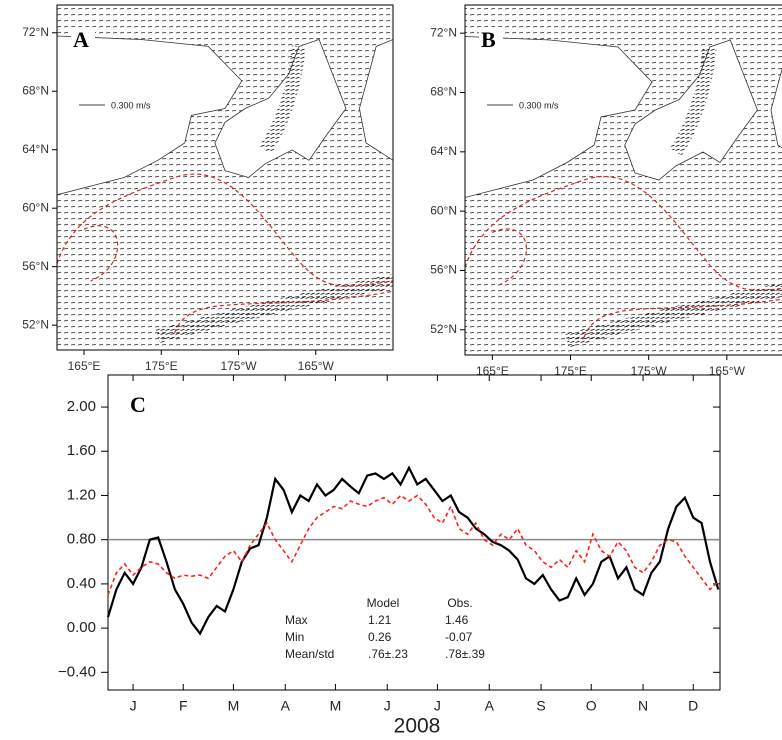 The width and height of the screenshot is (782, 740). I want to click on y-tick-label: 1.20, so click(81, 494).